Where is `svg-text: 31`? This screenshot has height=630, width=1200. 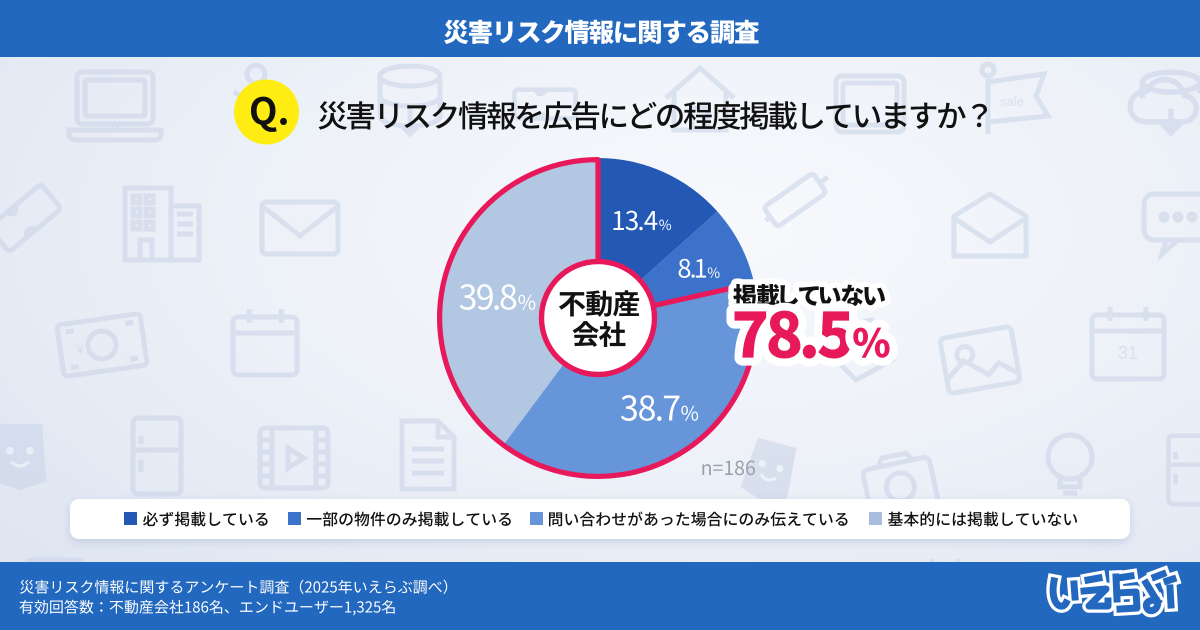
svg-text: 31 is located at coordinates (1128, 353).